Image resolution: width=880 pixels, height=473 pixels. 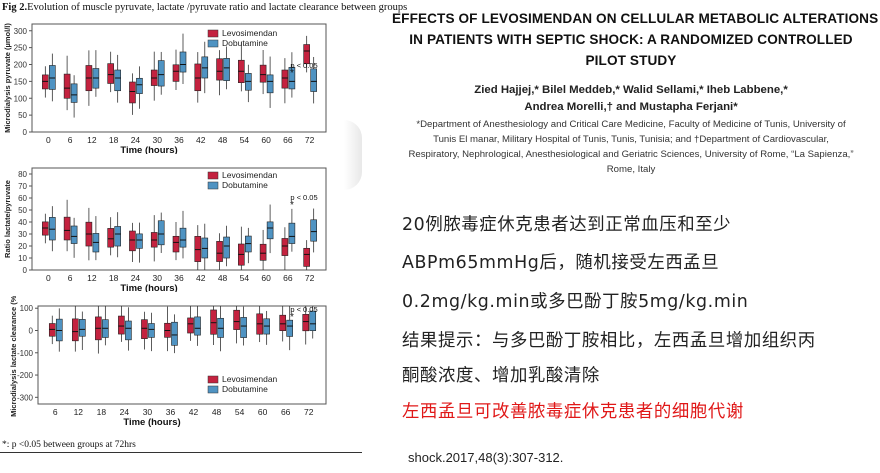 What do you see at coordinates (631, 60) in the screenshot?
I see `title-line: PILOT STUDY` at bounding box center [631, 60].